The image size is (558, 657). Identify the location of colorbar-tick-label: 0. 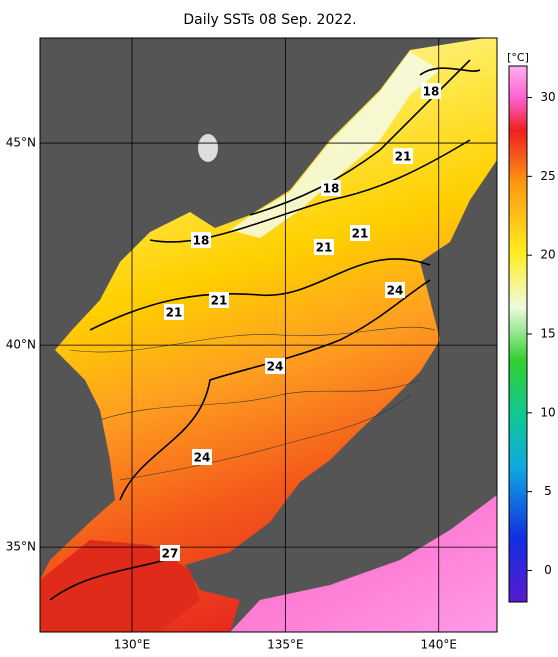
(548, 570).